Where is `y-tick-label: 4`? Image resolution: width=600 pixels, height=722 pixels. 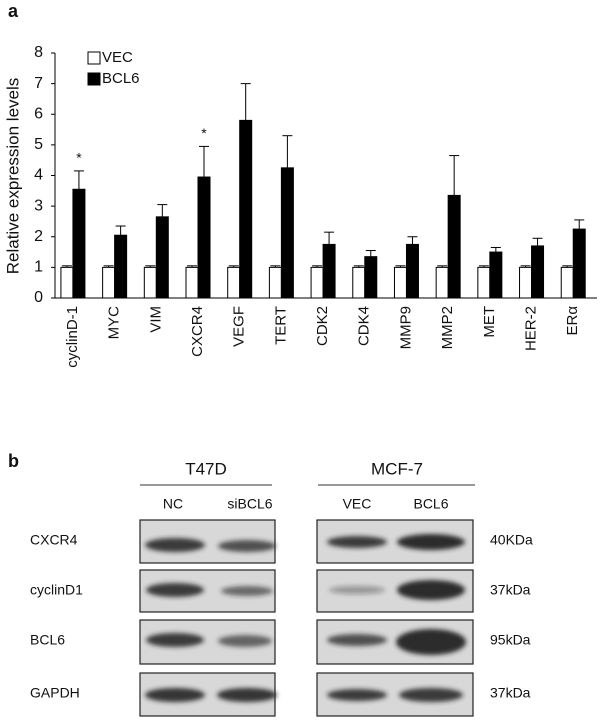
y-tick-label: 4 is located at coordinates (38, 175).